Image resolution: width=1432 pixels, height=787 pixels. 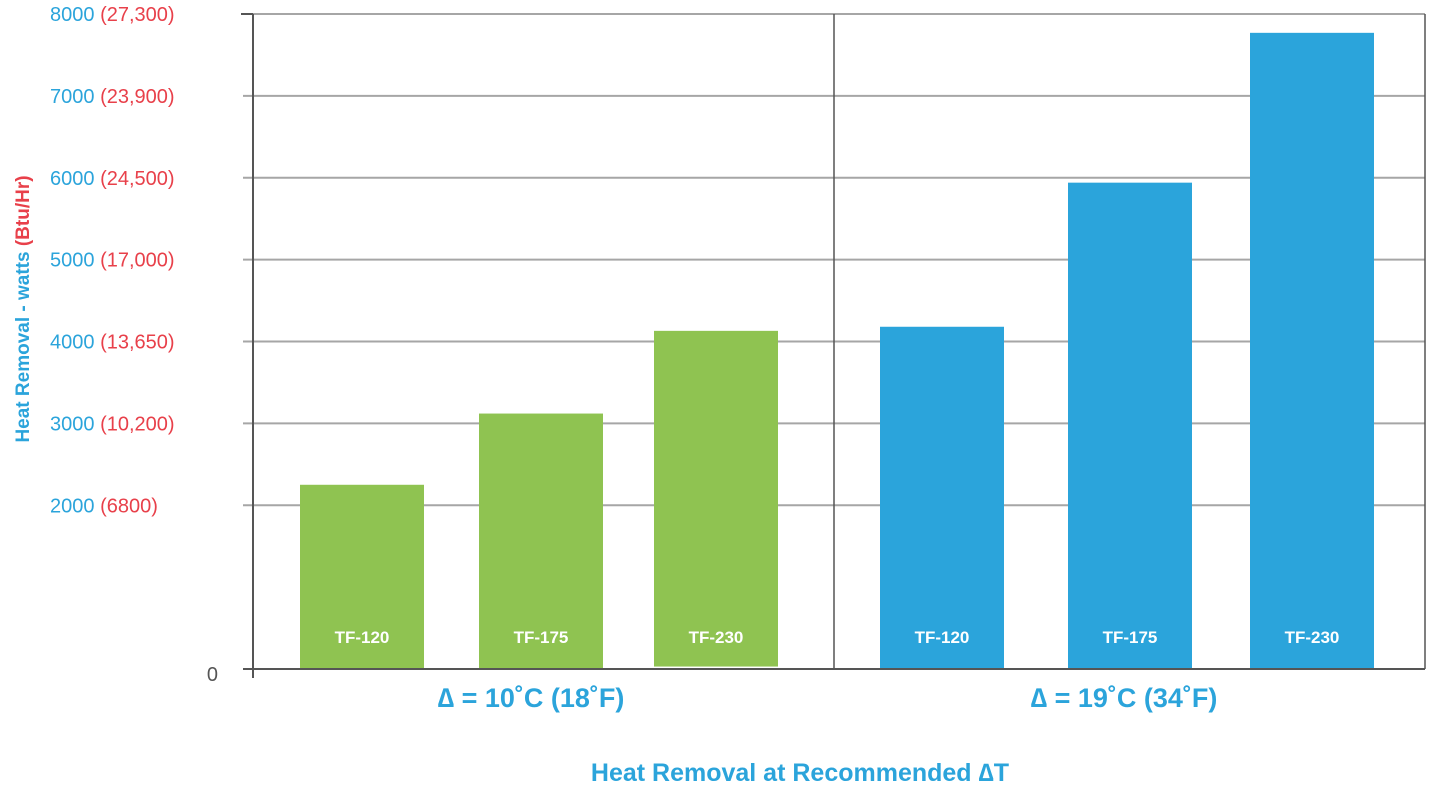 What do you see at coordinates (104, 506) in the screenshot?
I see `y-tick-2000: 2000 (6800)` at bounding box center [104, 506].